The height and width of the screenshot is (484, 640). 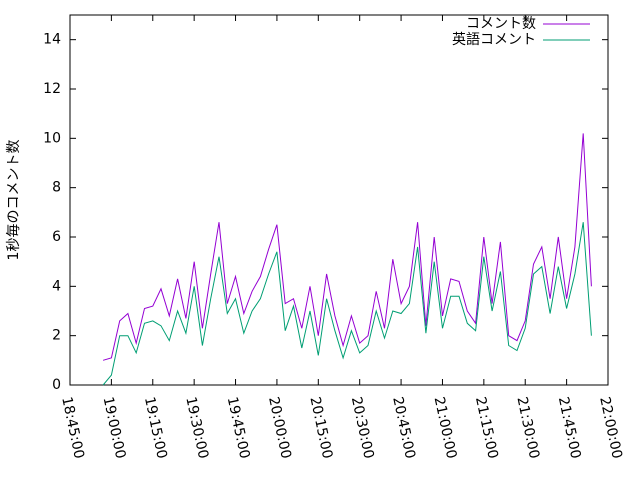 I want to click on y-tick-label: 10, so click(x=52, y=138).